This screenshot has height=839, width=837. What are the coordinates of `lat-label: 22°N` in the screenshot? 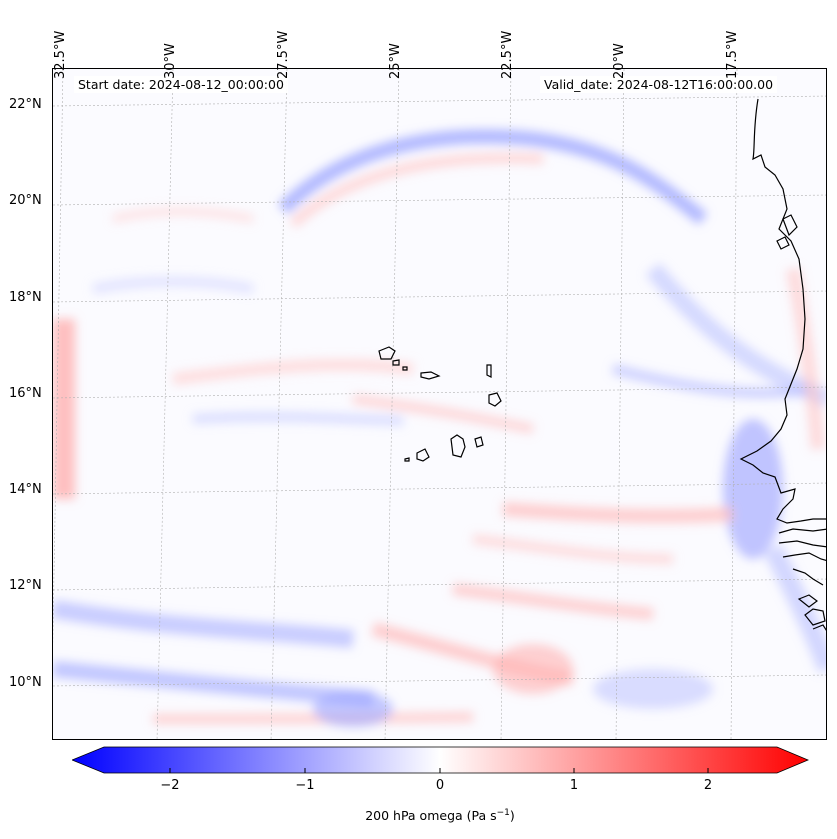 It's located at (25, 104).